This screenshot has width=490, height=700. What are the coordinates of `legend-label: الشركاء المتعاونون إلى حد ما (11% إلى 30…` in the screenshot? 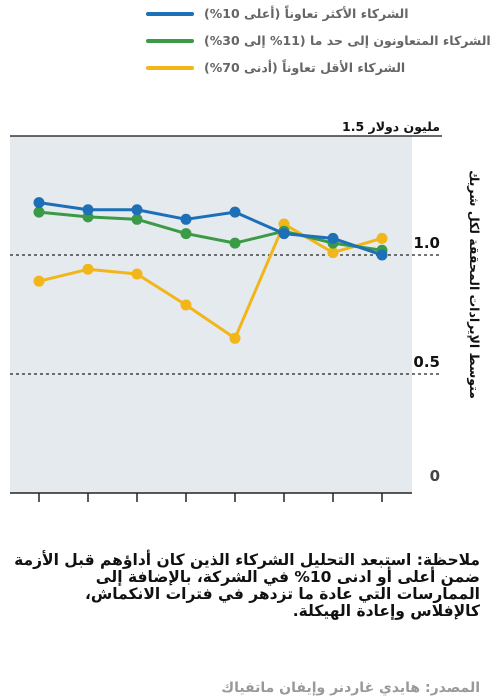 It's located at (347, 40).